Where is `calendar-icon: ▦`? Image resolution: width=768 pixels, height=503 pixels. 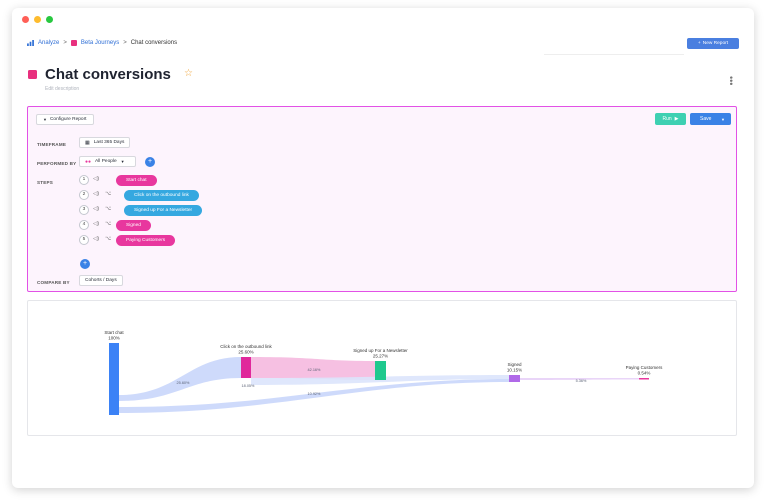
calendar-icon: ▦ is located at coordinates (87, 142).